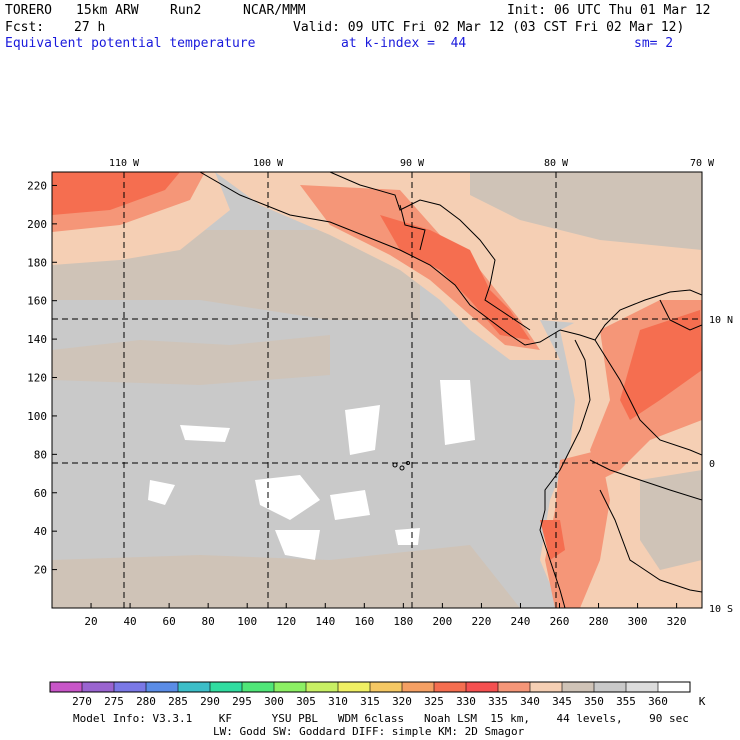  I want to click on y-tick-label: 200, so click(37, 224).